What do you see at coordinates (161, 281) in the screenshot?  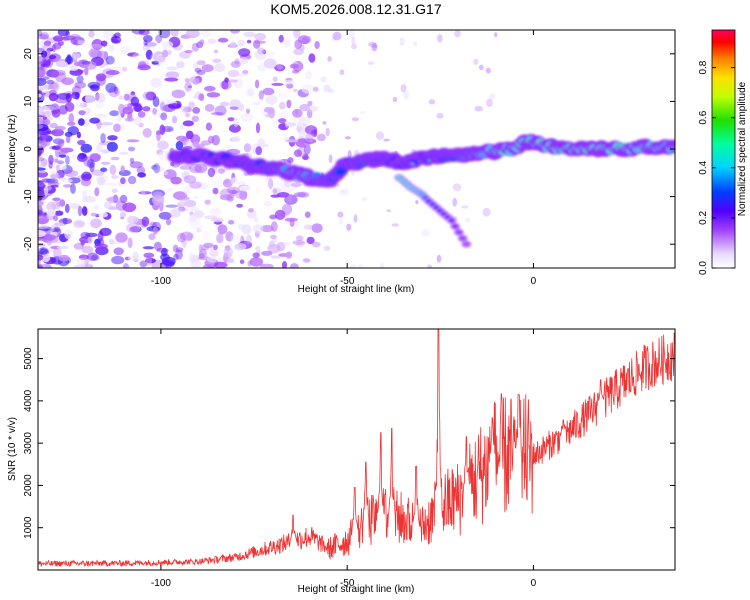 I see `spectrogram-x-tick-label: -100` at bounding box center [161, 281].